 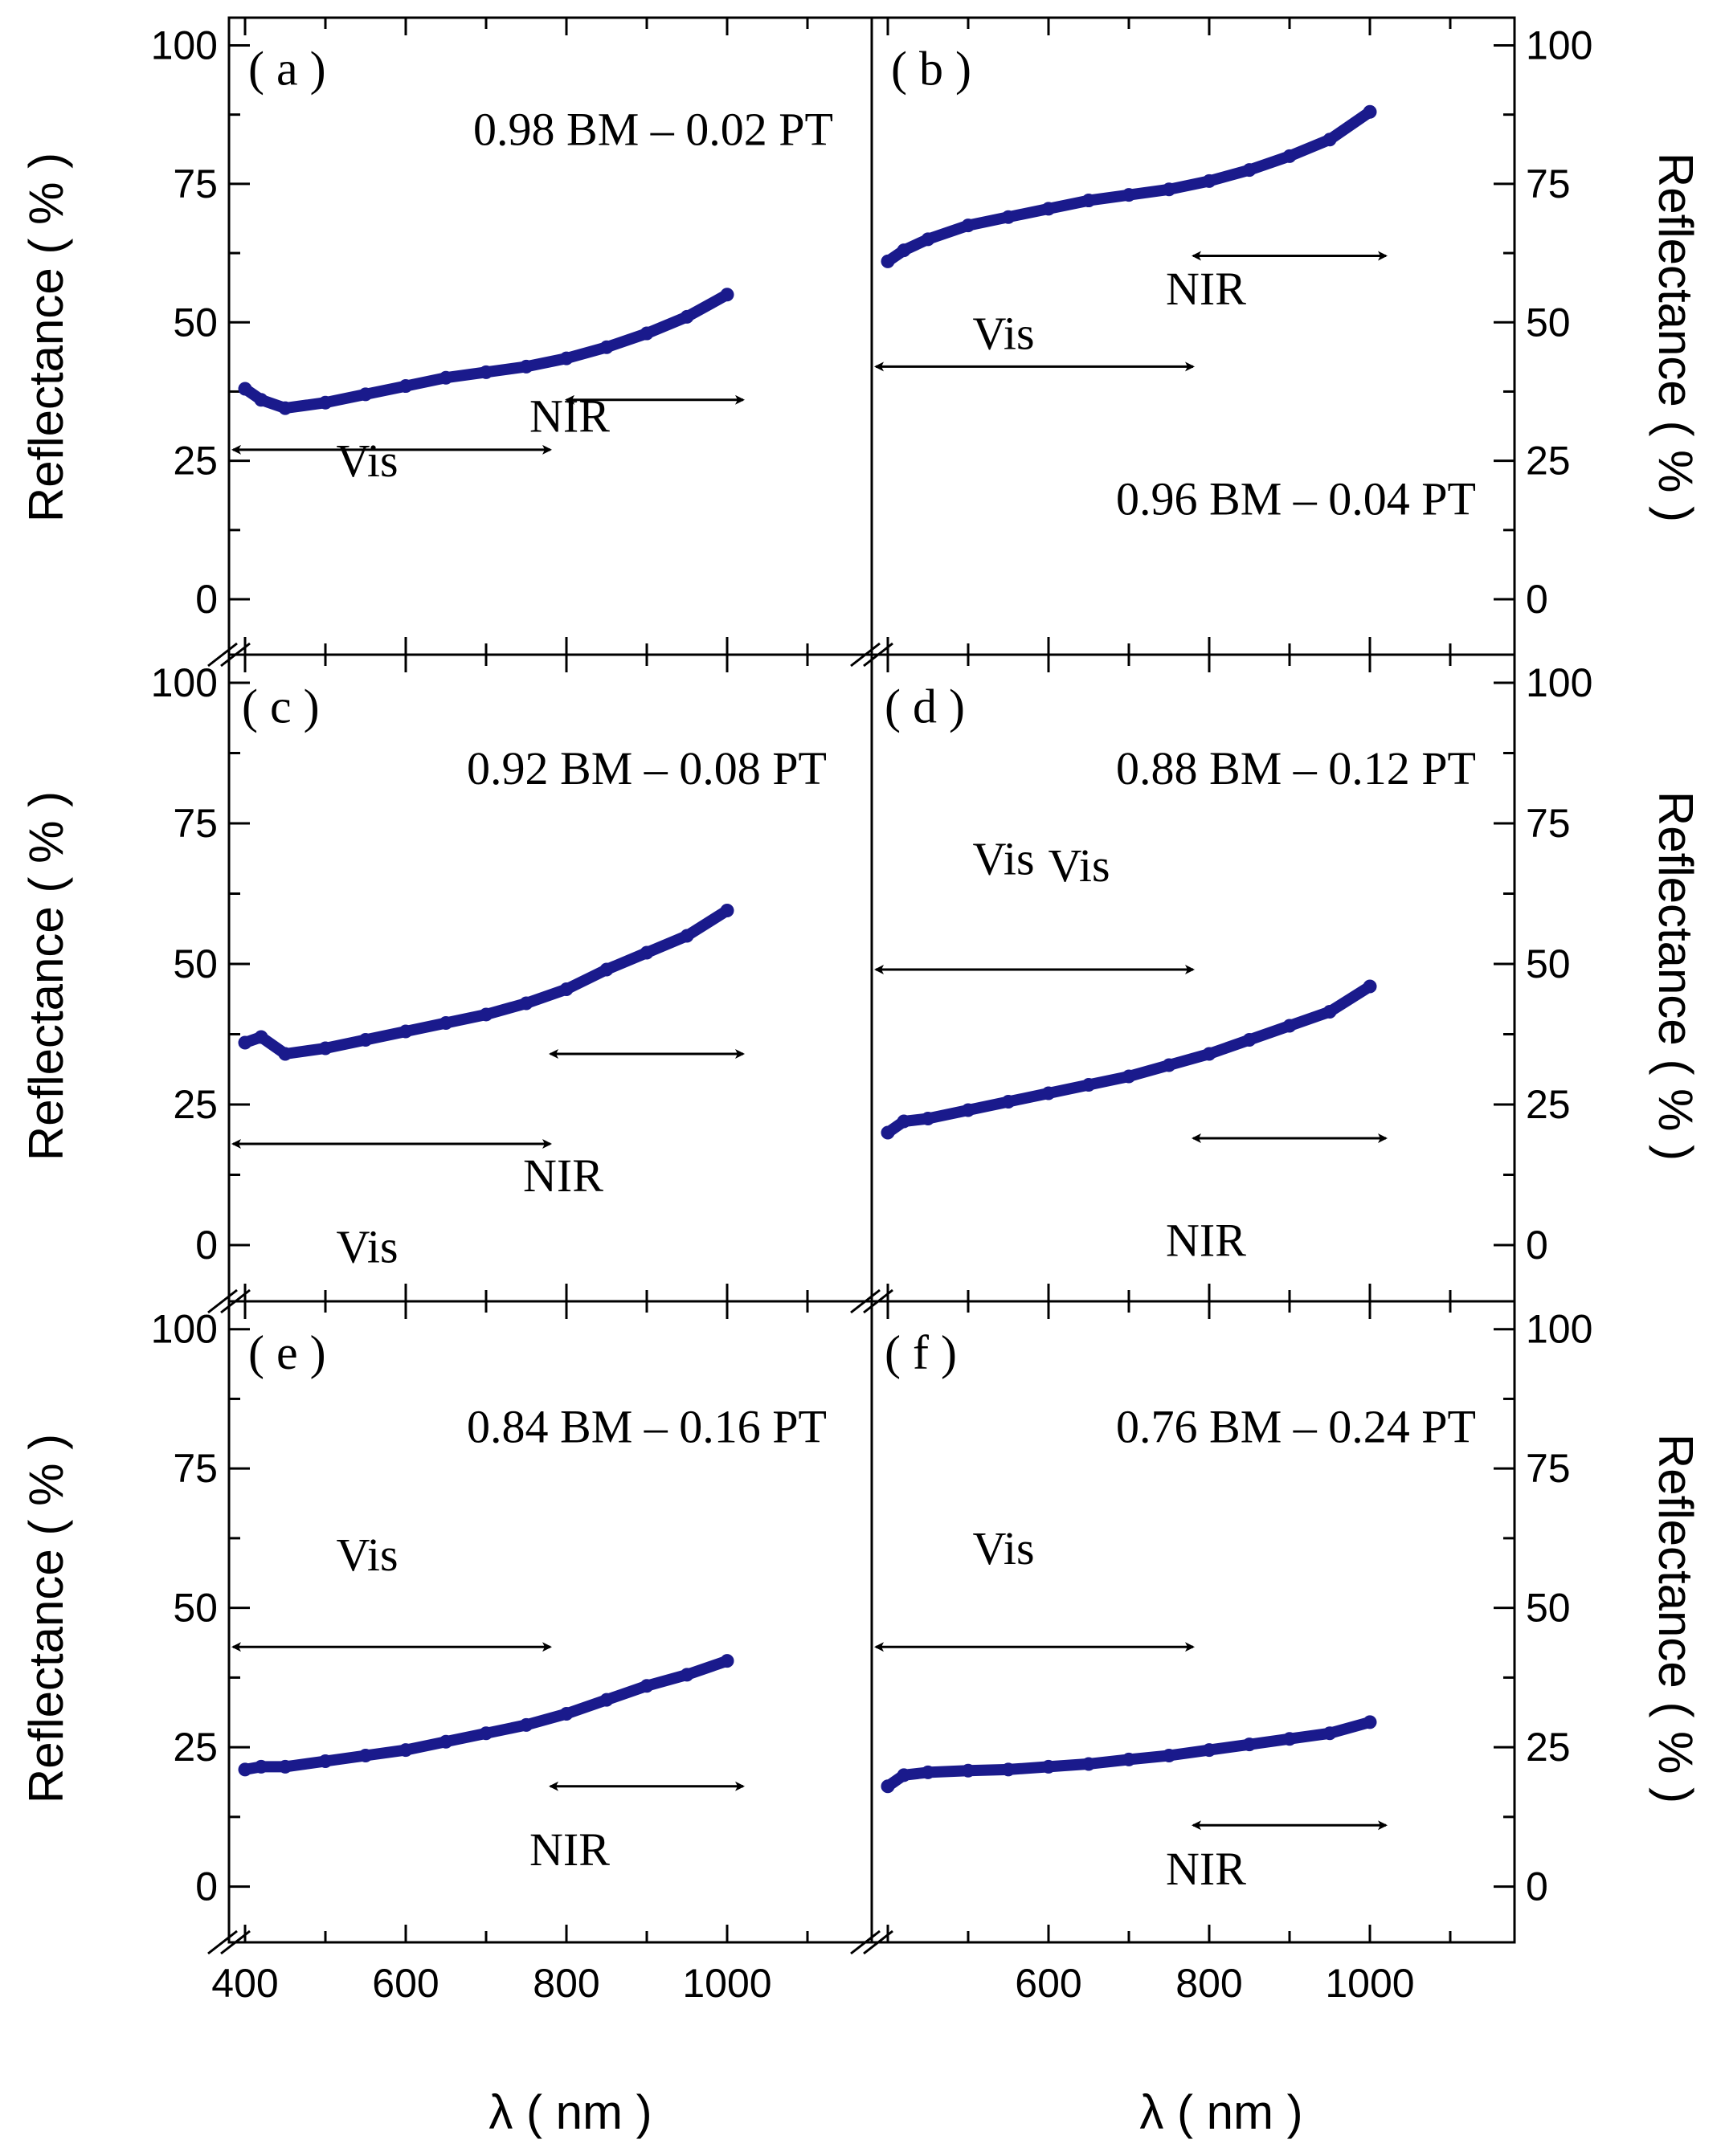 What do you see at coordinates (1296, 499) in the screenshot?
I see `composition-label: 0.96 BM – 0.04 PT` at bounding box center [1296, 499].